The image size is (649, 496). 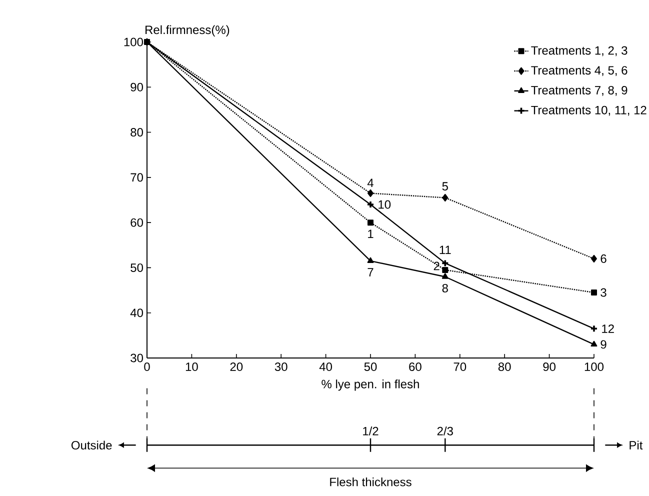 What do you see at coordinates (384, 204) in the screenshot?
I see `annotation: 10` at bounding box center [384, 204].